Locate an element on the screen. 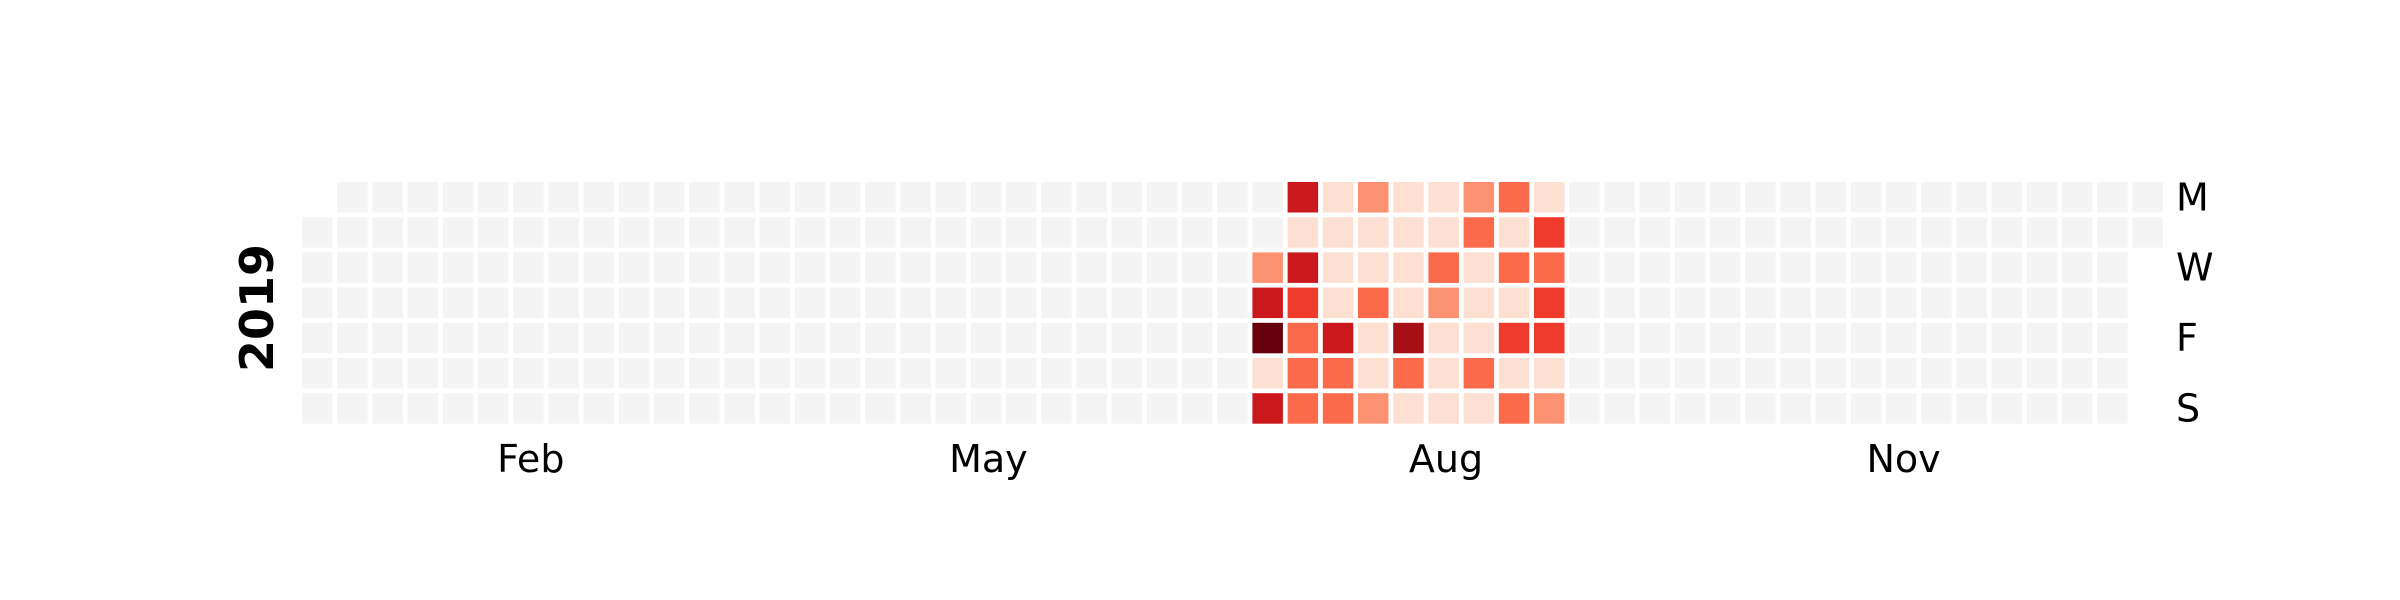  month-tick-label: Aug is located at coordinates (1446, 459).